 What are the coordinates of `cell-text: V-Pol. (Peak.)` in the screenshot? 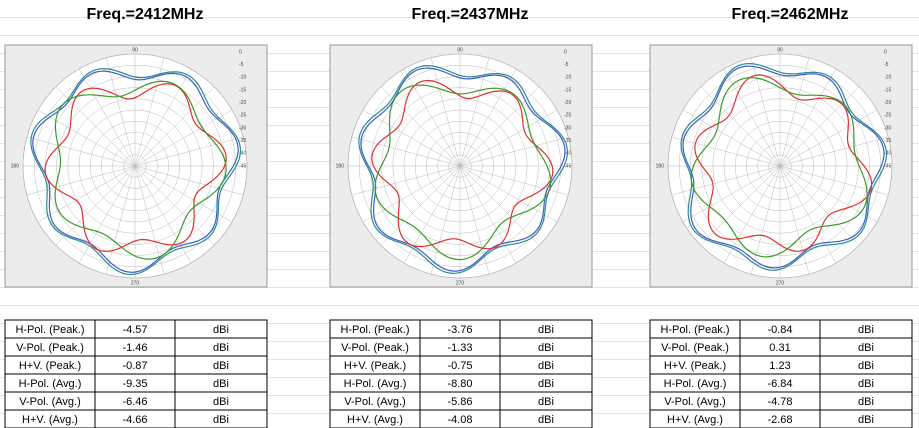 It's located at (695, 348).